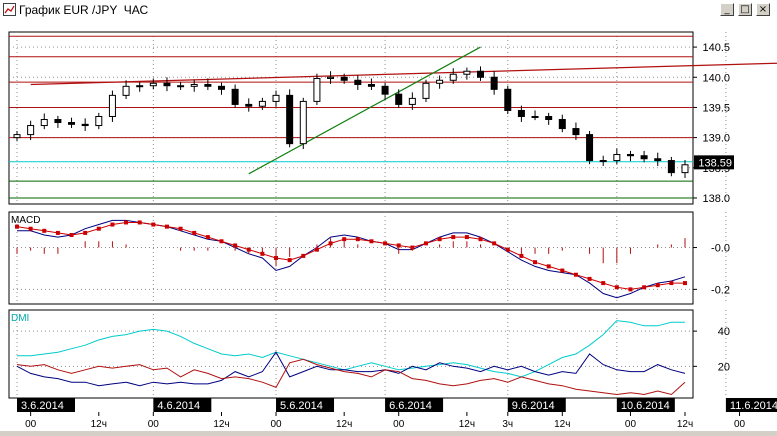  I want to click on date-label: 3.6.2014, so click(42, 406).